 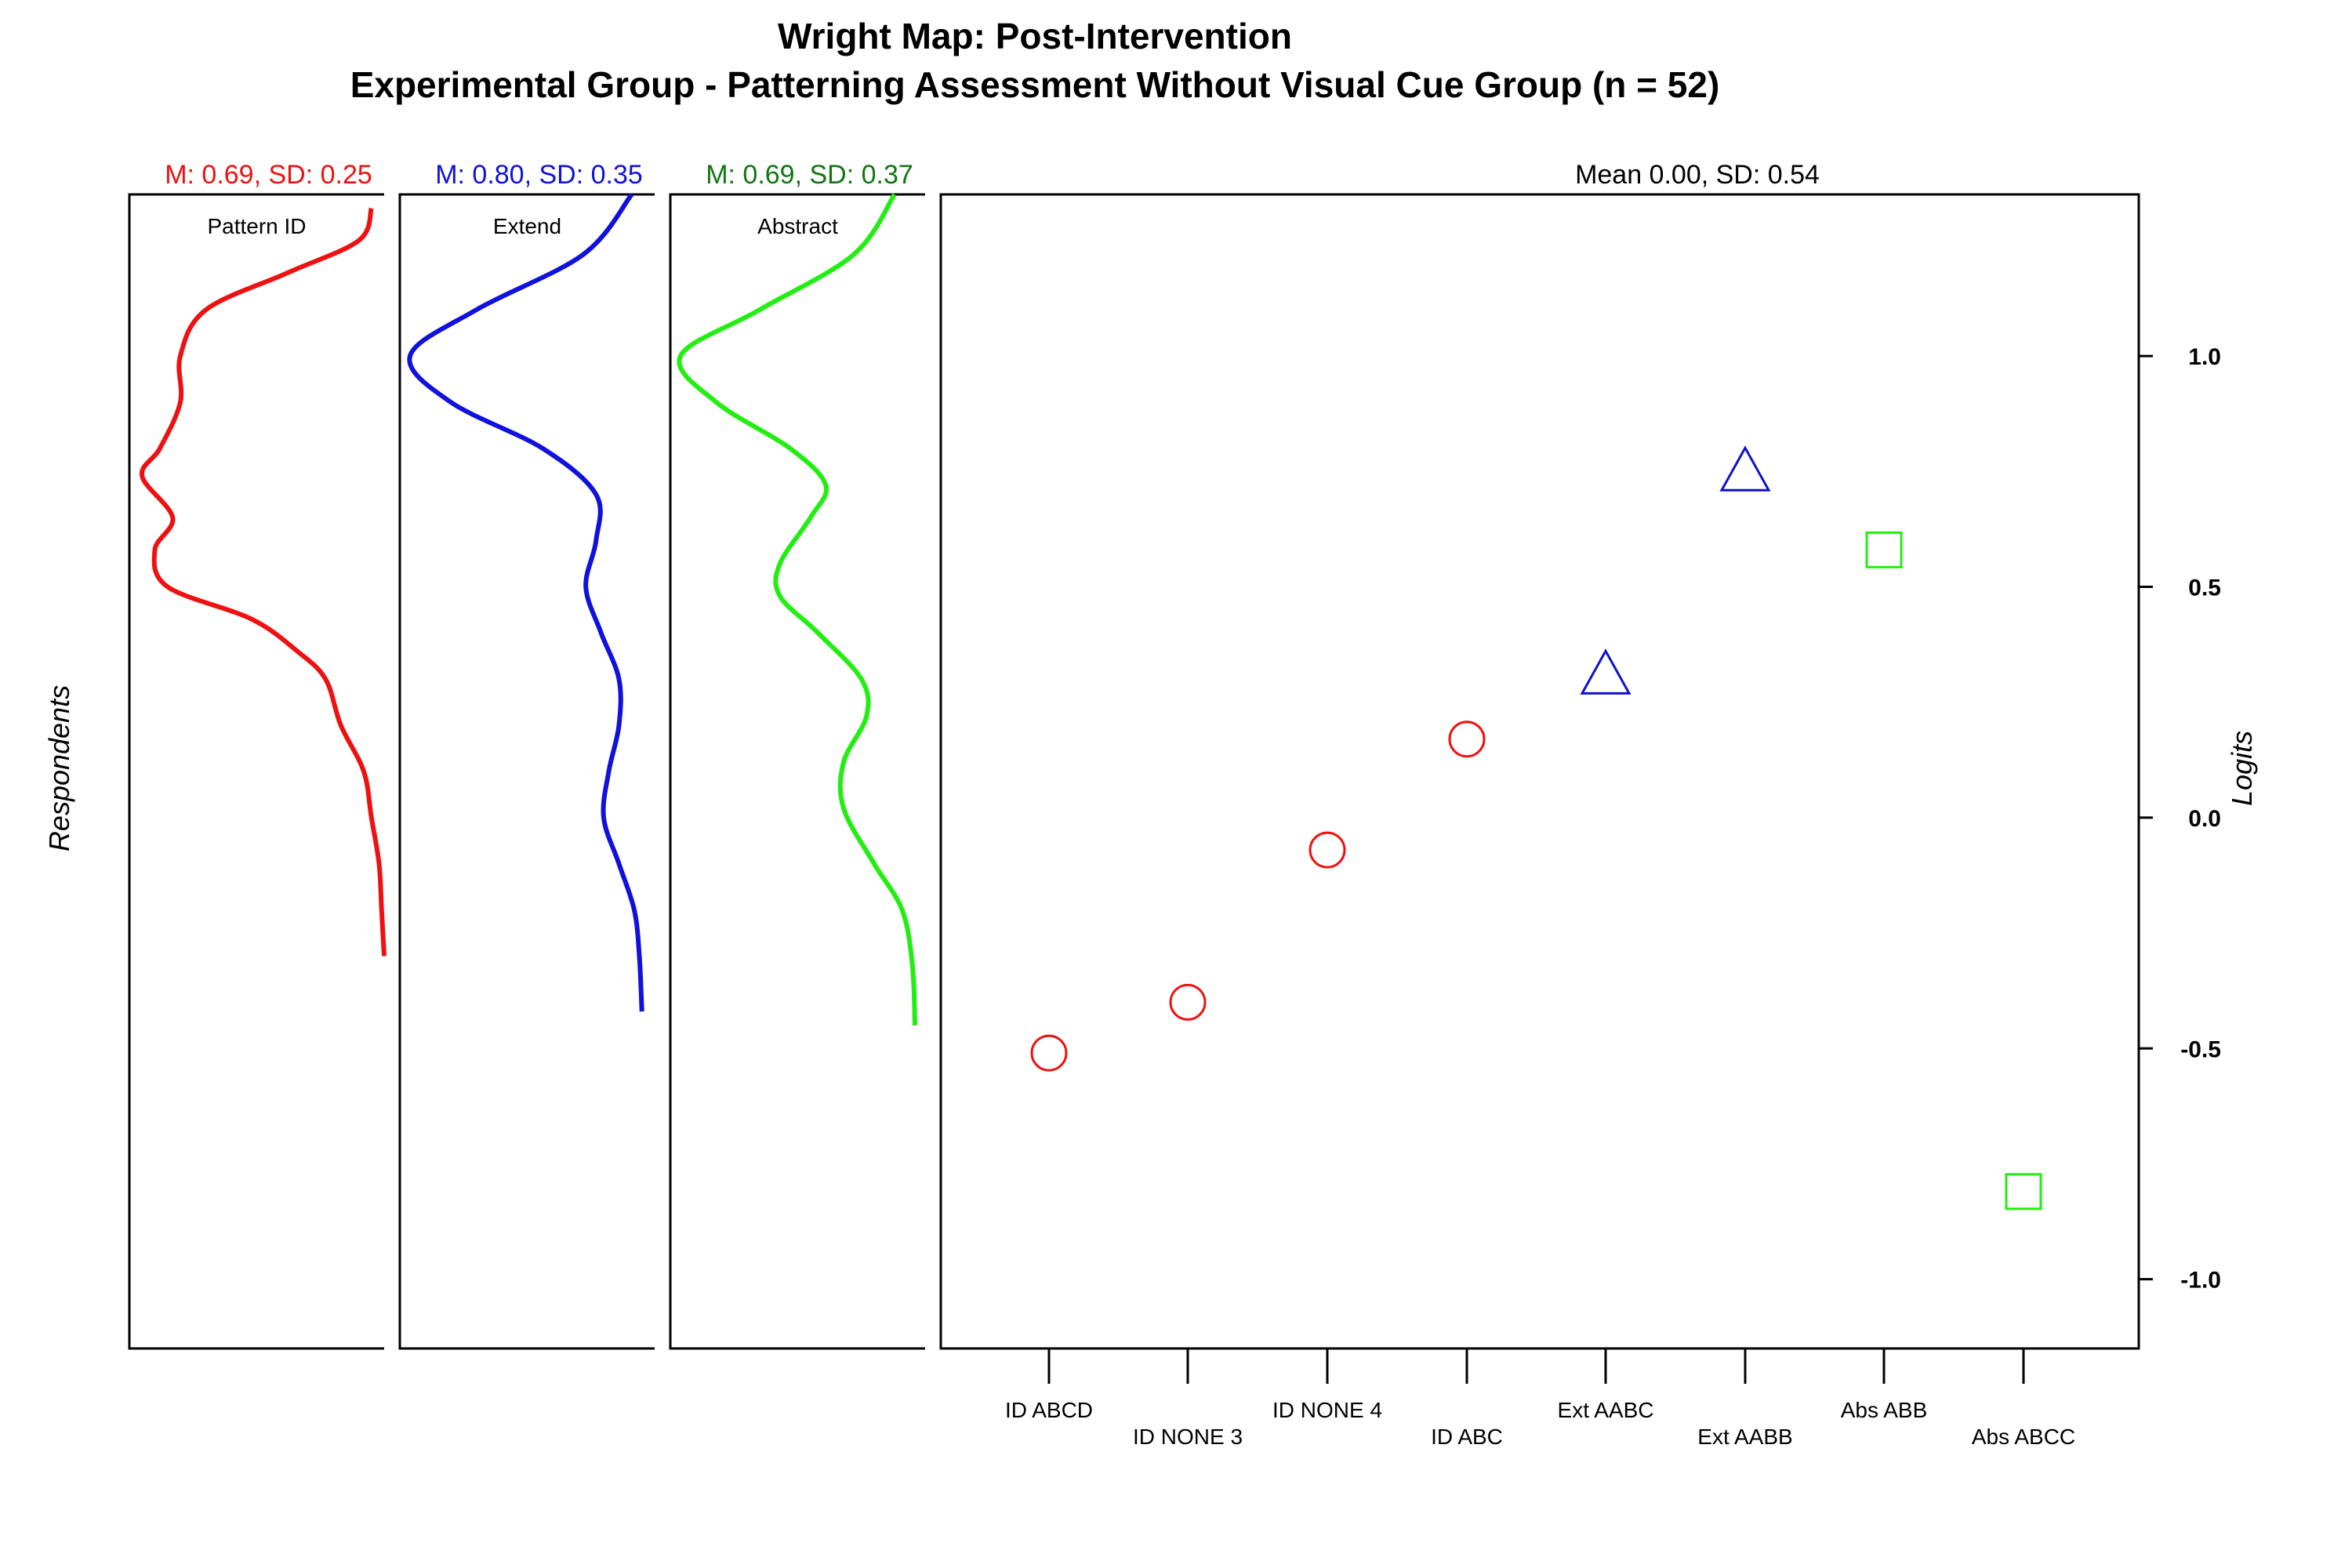 What do you see at coordinates (1606, 671) in the screenshot?
I see `item-marker-ext-aabc` at bounding box center [1606, 671].